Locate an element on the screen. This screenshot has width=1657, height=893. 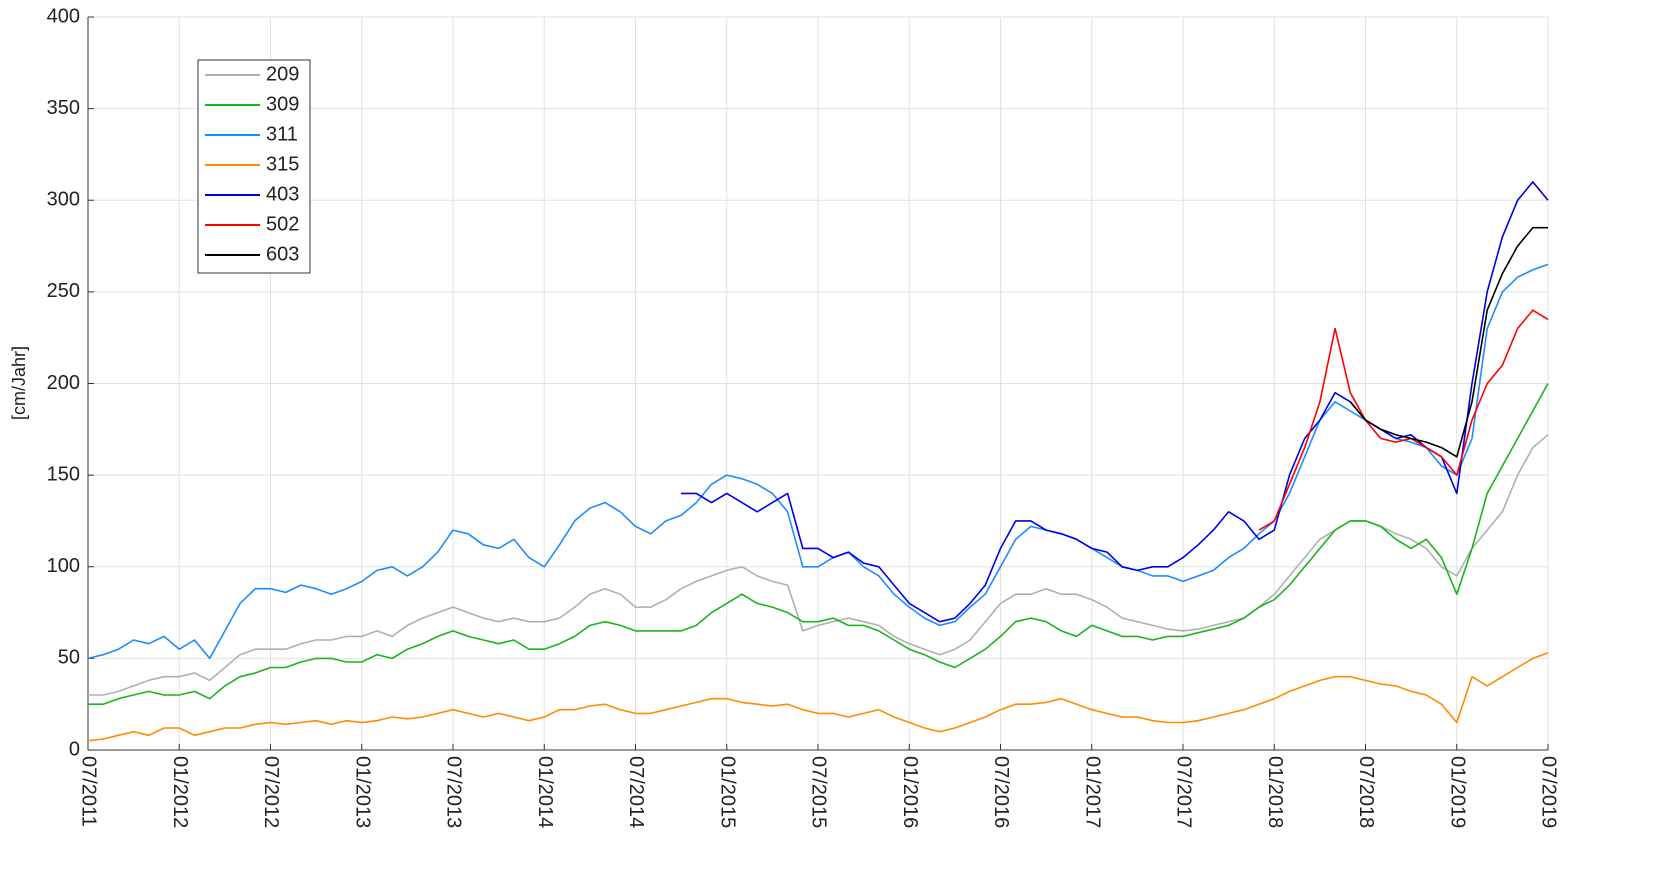
x-tick-label: 01/2013 is located at coordinates (362, 792).